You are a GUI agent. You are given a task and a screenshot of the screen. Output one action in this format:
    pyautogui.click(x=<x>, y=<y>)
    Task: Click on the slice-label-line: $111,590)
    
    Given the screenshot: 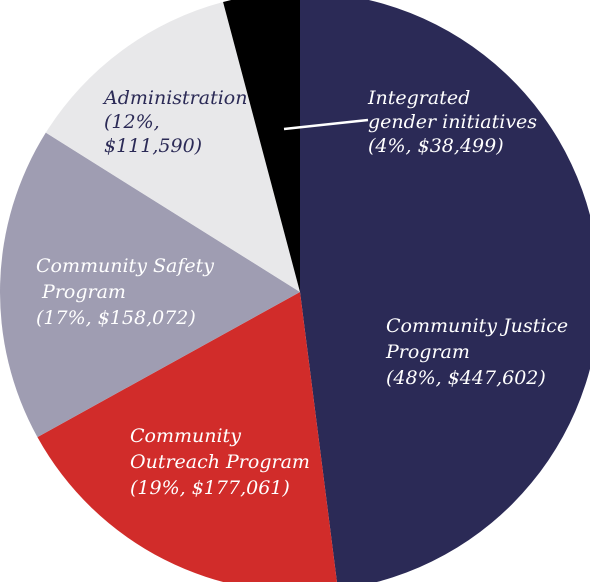 What is the action you would take?
    pyautogui.click(x=153, y=146)
    